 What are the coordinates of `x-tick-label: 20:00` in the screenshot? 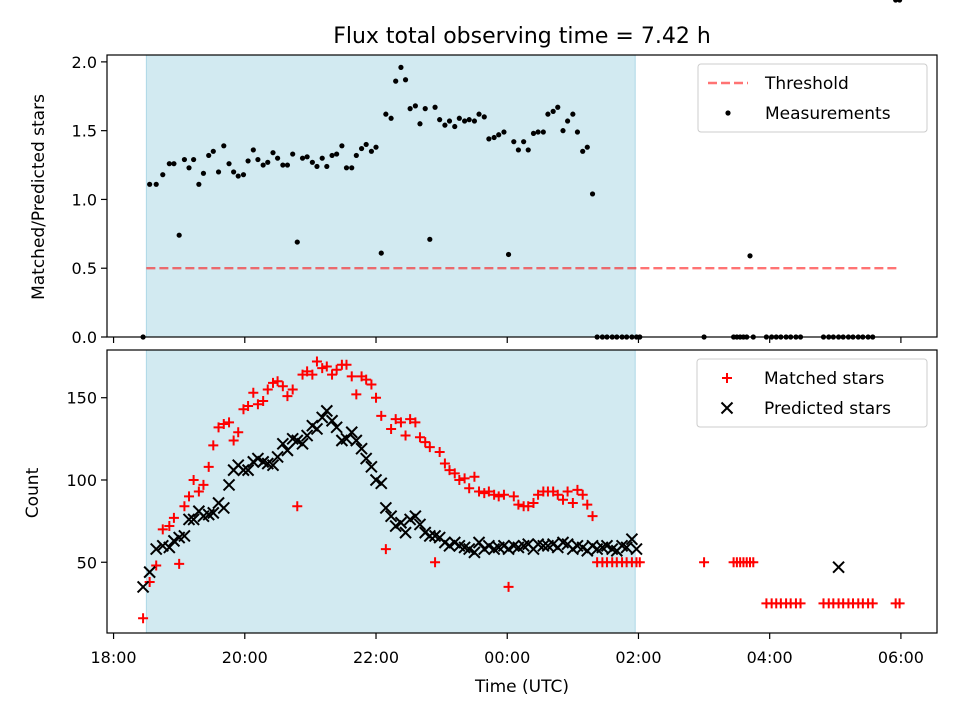 It's located at (245, 657).